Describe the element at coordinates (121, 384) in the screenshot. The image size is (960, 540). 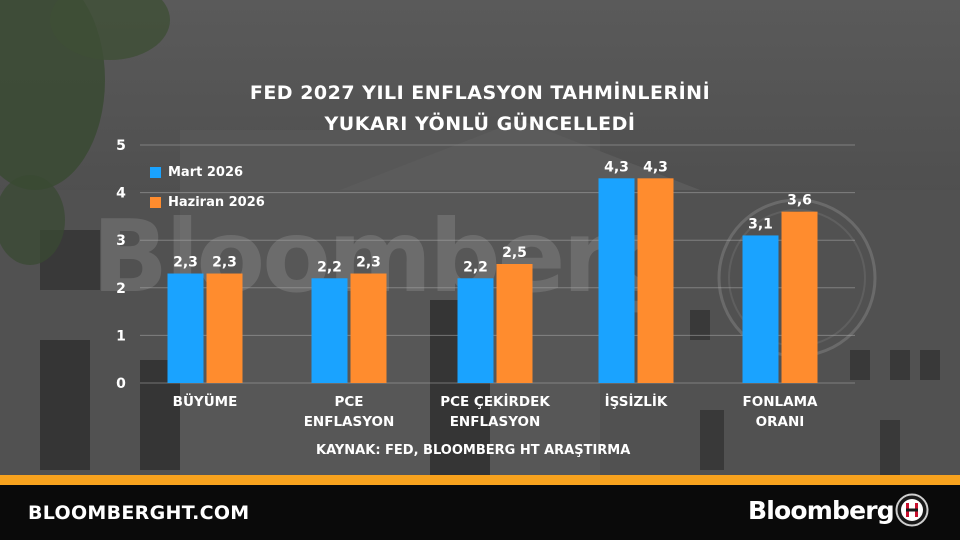
I see `y-tick-label: 0` at that location.